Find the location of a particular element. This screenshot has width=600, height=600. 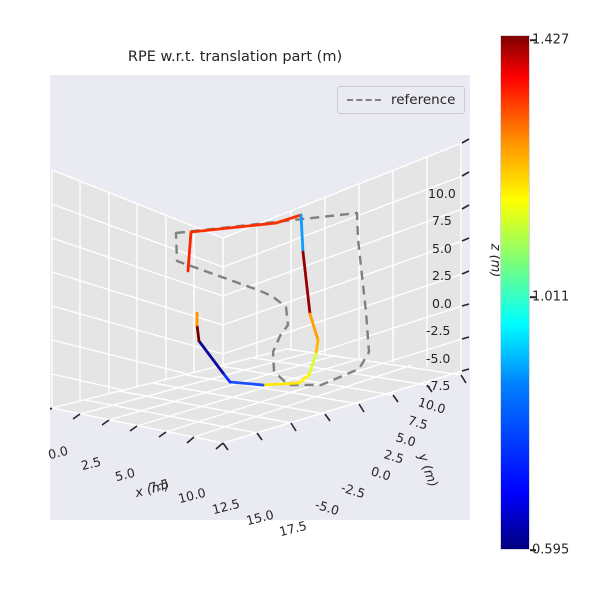

z-tick-7: 10.0 is located at coordinates (442, 193).